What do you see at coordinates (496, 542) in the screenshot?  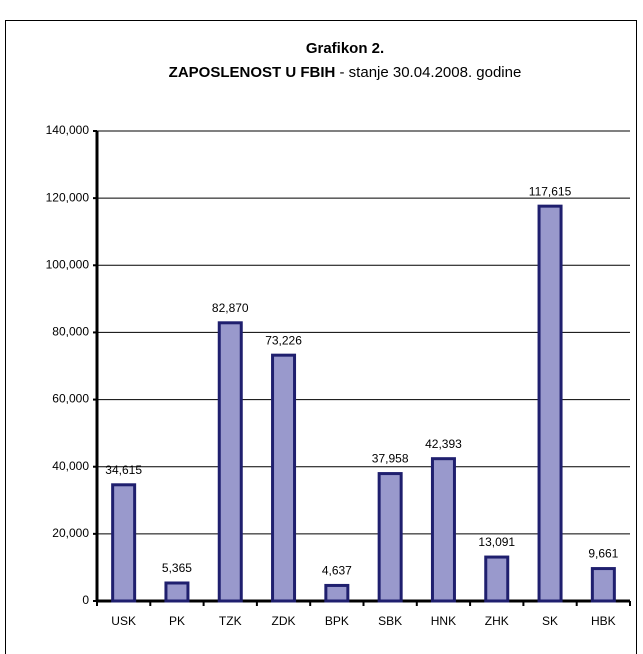 I see `data-label: 13,091` at bounding box center [496, 542].